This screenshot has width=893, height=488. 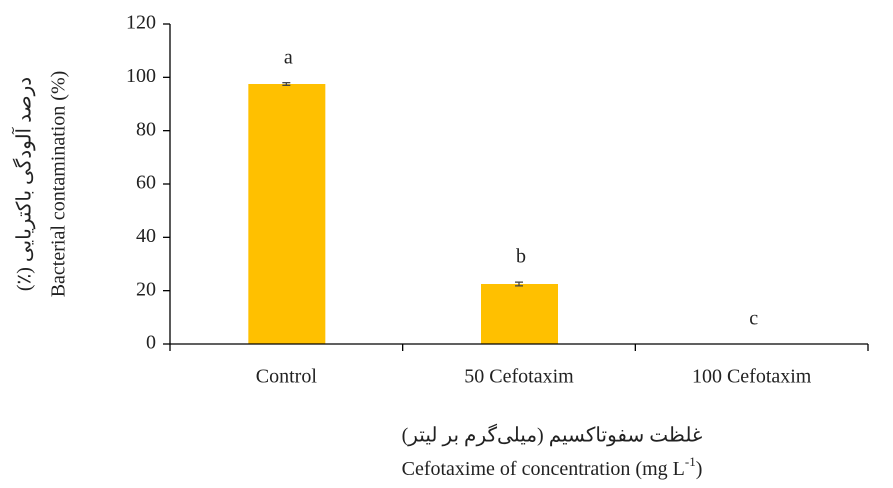 I want to click on x-axis-label-fa: غلظت سفوتاکسیم (میلی‌گرم بر لیتر), so click(x=552, y=435).